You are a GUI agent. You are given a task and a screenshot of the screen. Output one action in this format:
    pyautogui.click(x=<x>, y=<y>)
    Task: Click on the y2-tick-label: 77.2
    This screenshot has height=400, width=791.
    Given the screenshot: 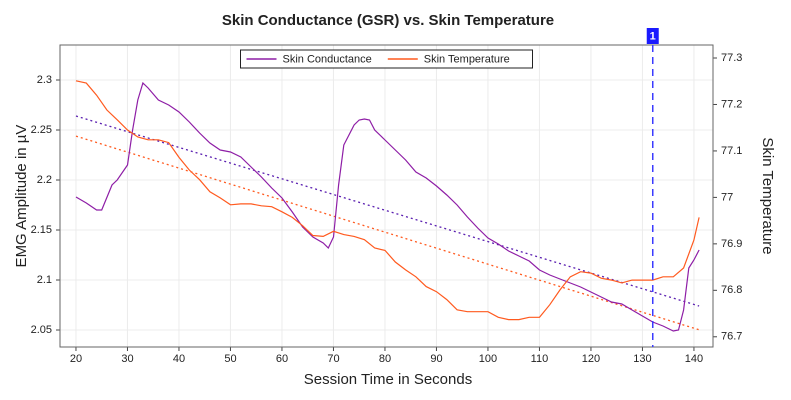 What is the action you would take?
    pyautogui.click(x=731, y=104)
    